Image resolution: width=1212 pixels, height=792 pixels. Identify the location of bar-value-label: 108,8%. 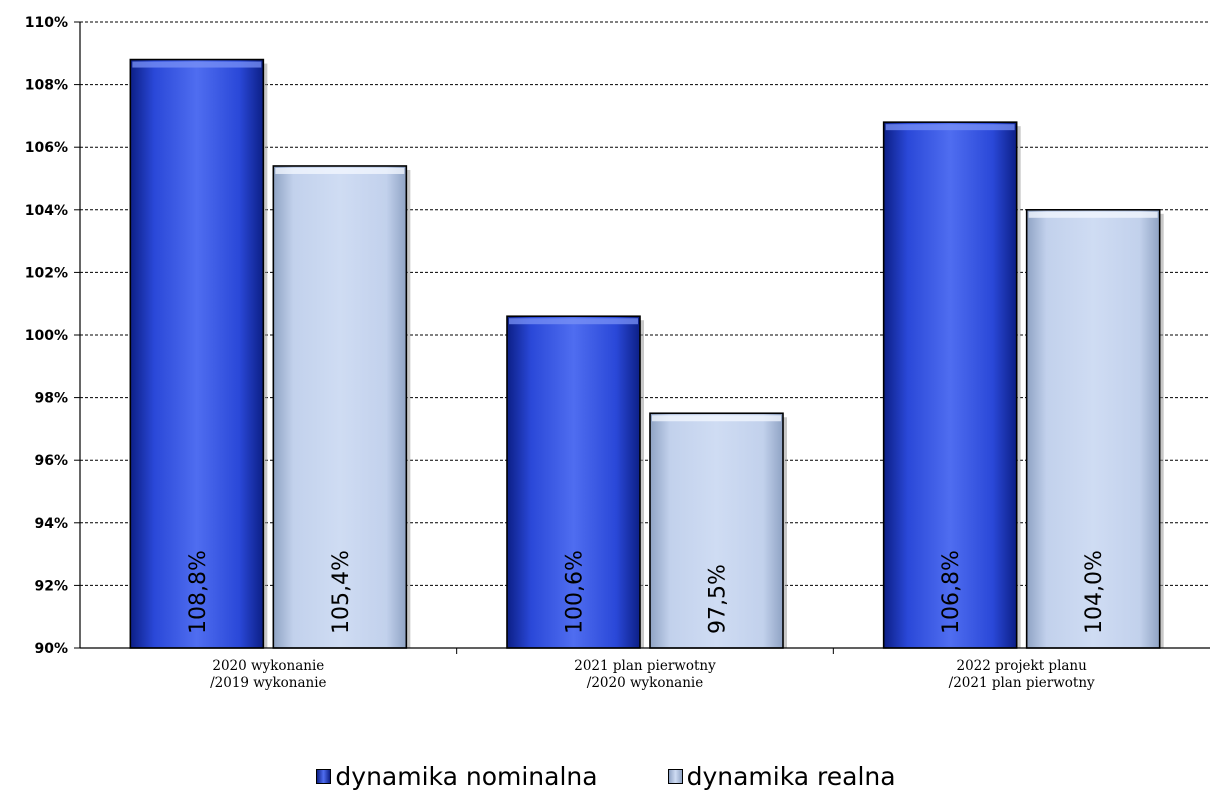
(198, 592).